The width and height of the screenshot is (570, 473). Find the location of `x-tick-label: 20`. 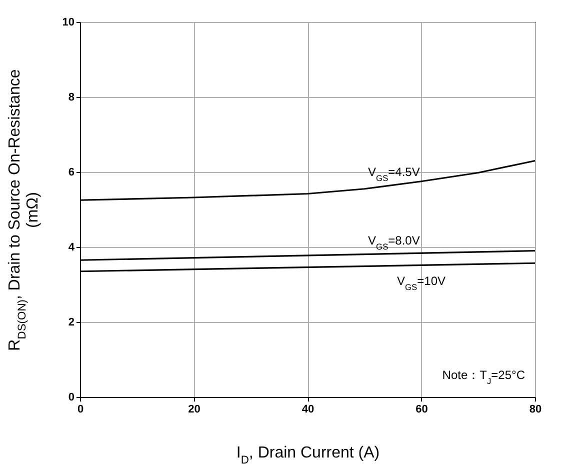

x-tick-label: 20 is located at coordinates (194, 410).